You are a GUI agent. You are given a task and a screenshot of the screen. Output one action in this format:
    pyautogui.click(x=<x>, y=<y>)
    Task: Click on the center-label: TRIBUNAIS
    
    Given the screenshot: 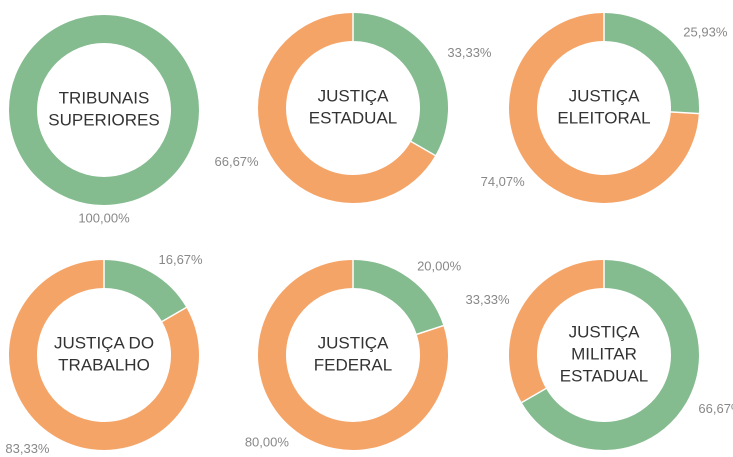 What is the action you would take?
    pyautogui.click(x=104, y=97)
    